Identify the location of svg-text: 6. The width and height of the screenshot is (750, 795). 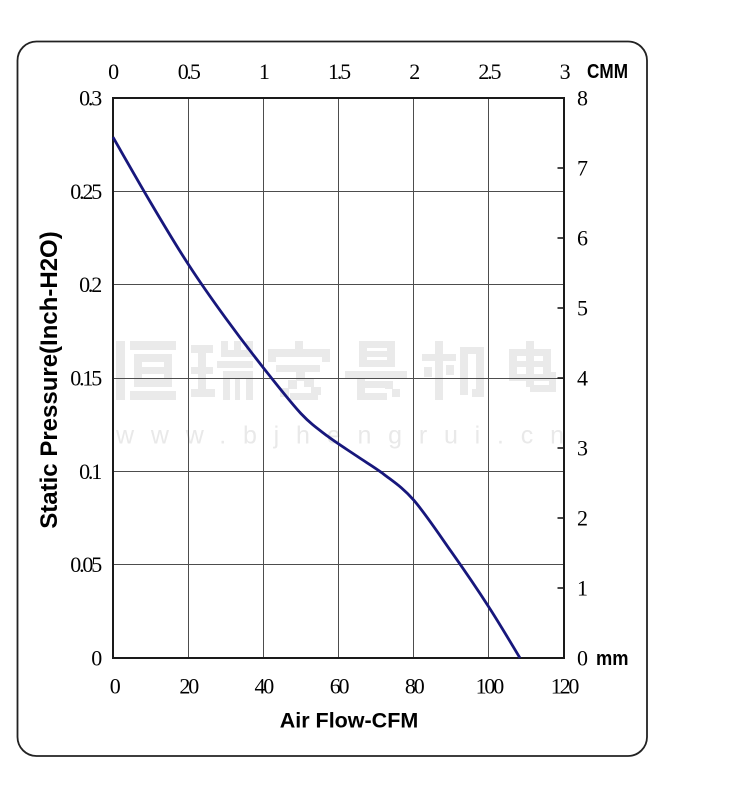
(582, 238).